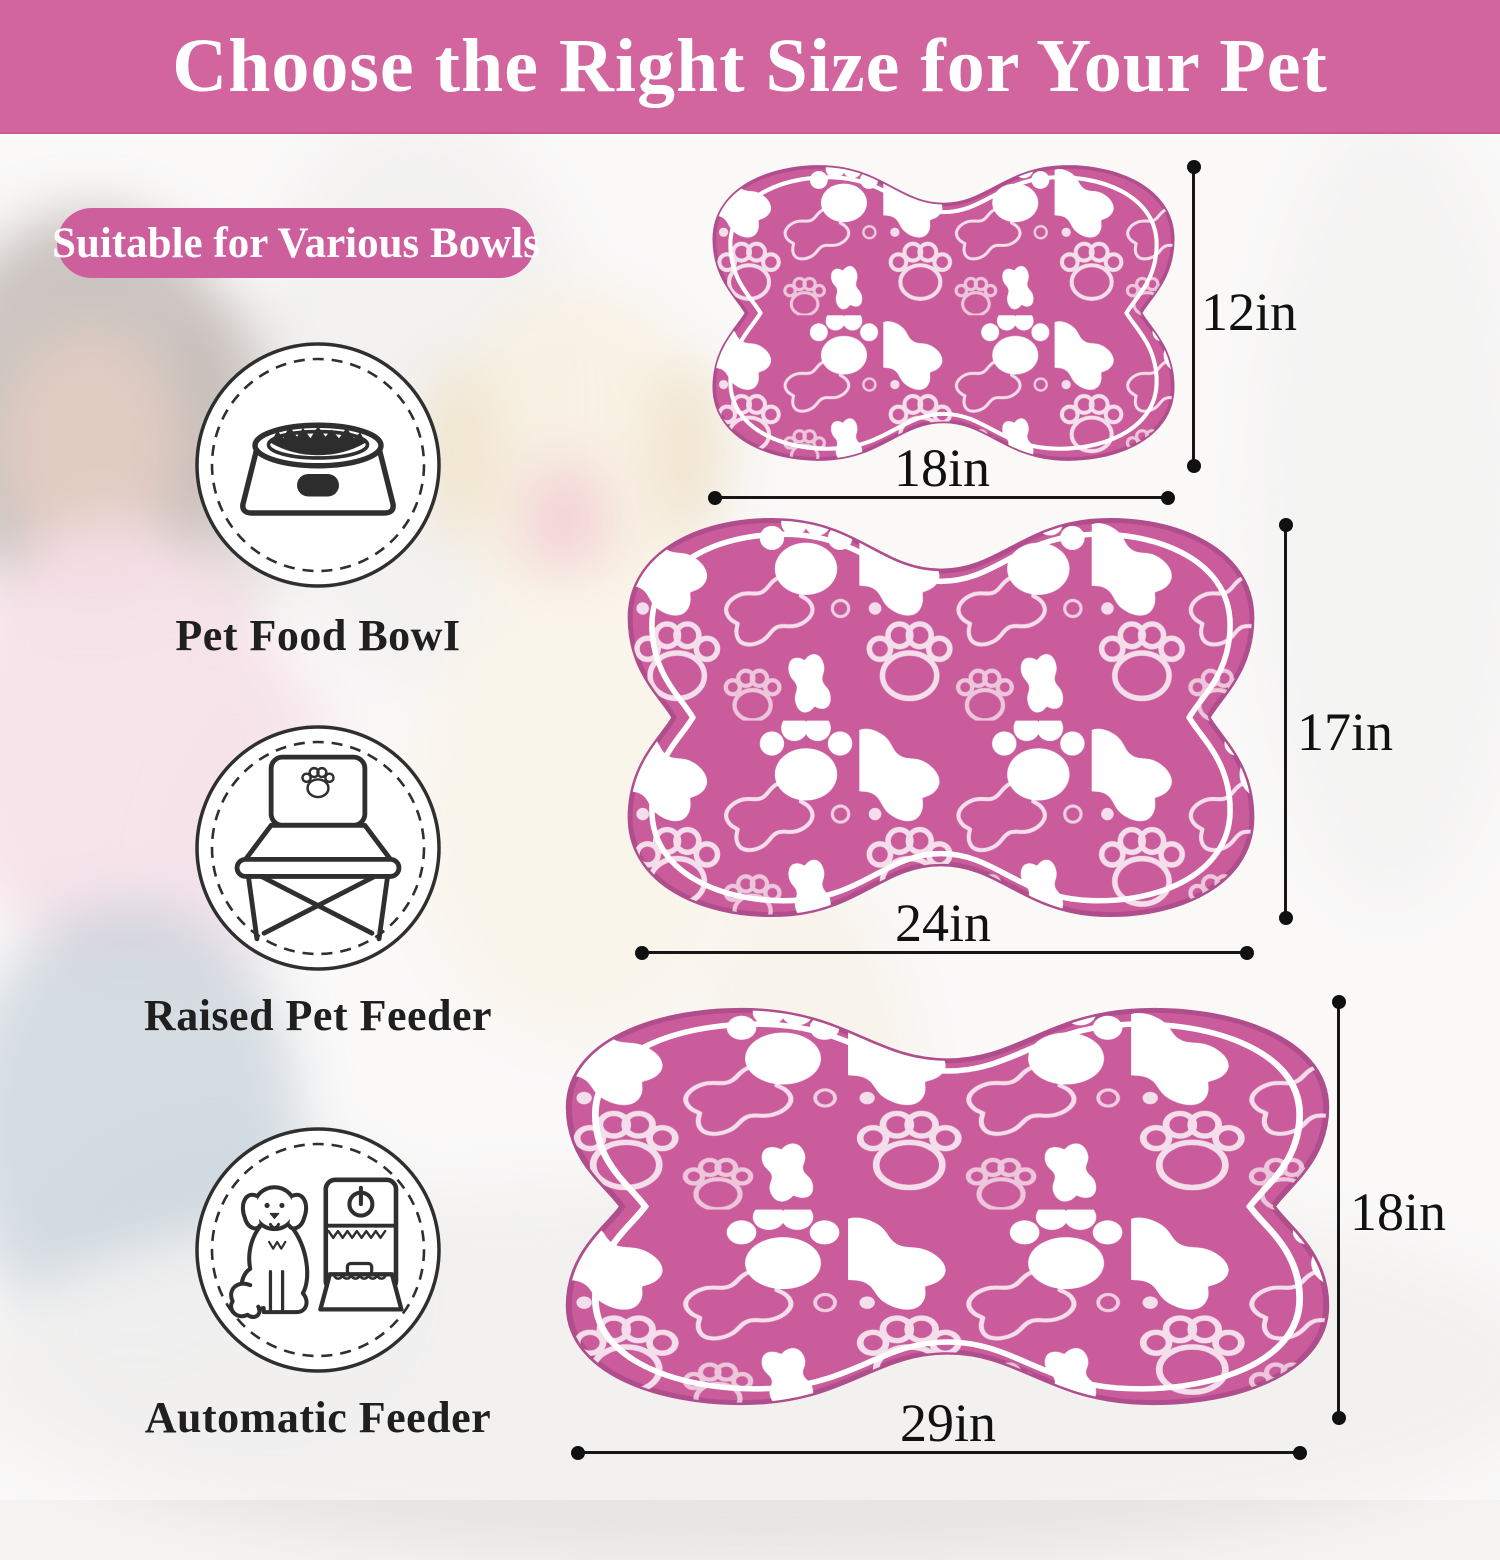 This screenshot has height=1560, width=1500. I want to click on dimension-line-large-height, so click(1338, 1210).